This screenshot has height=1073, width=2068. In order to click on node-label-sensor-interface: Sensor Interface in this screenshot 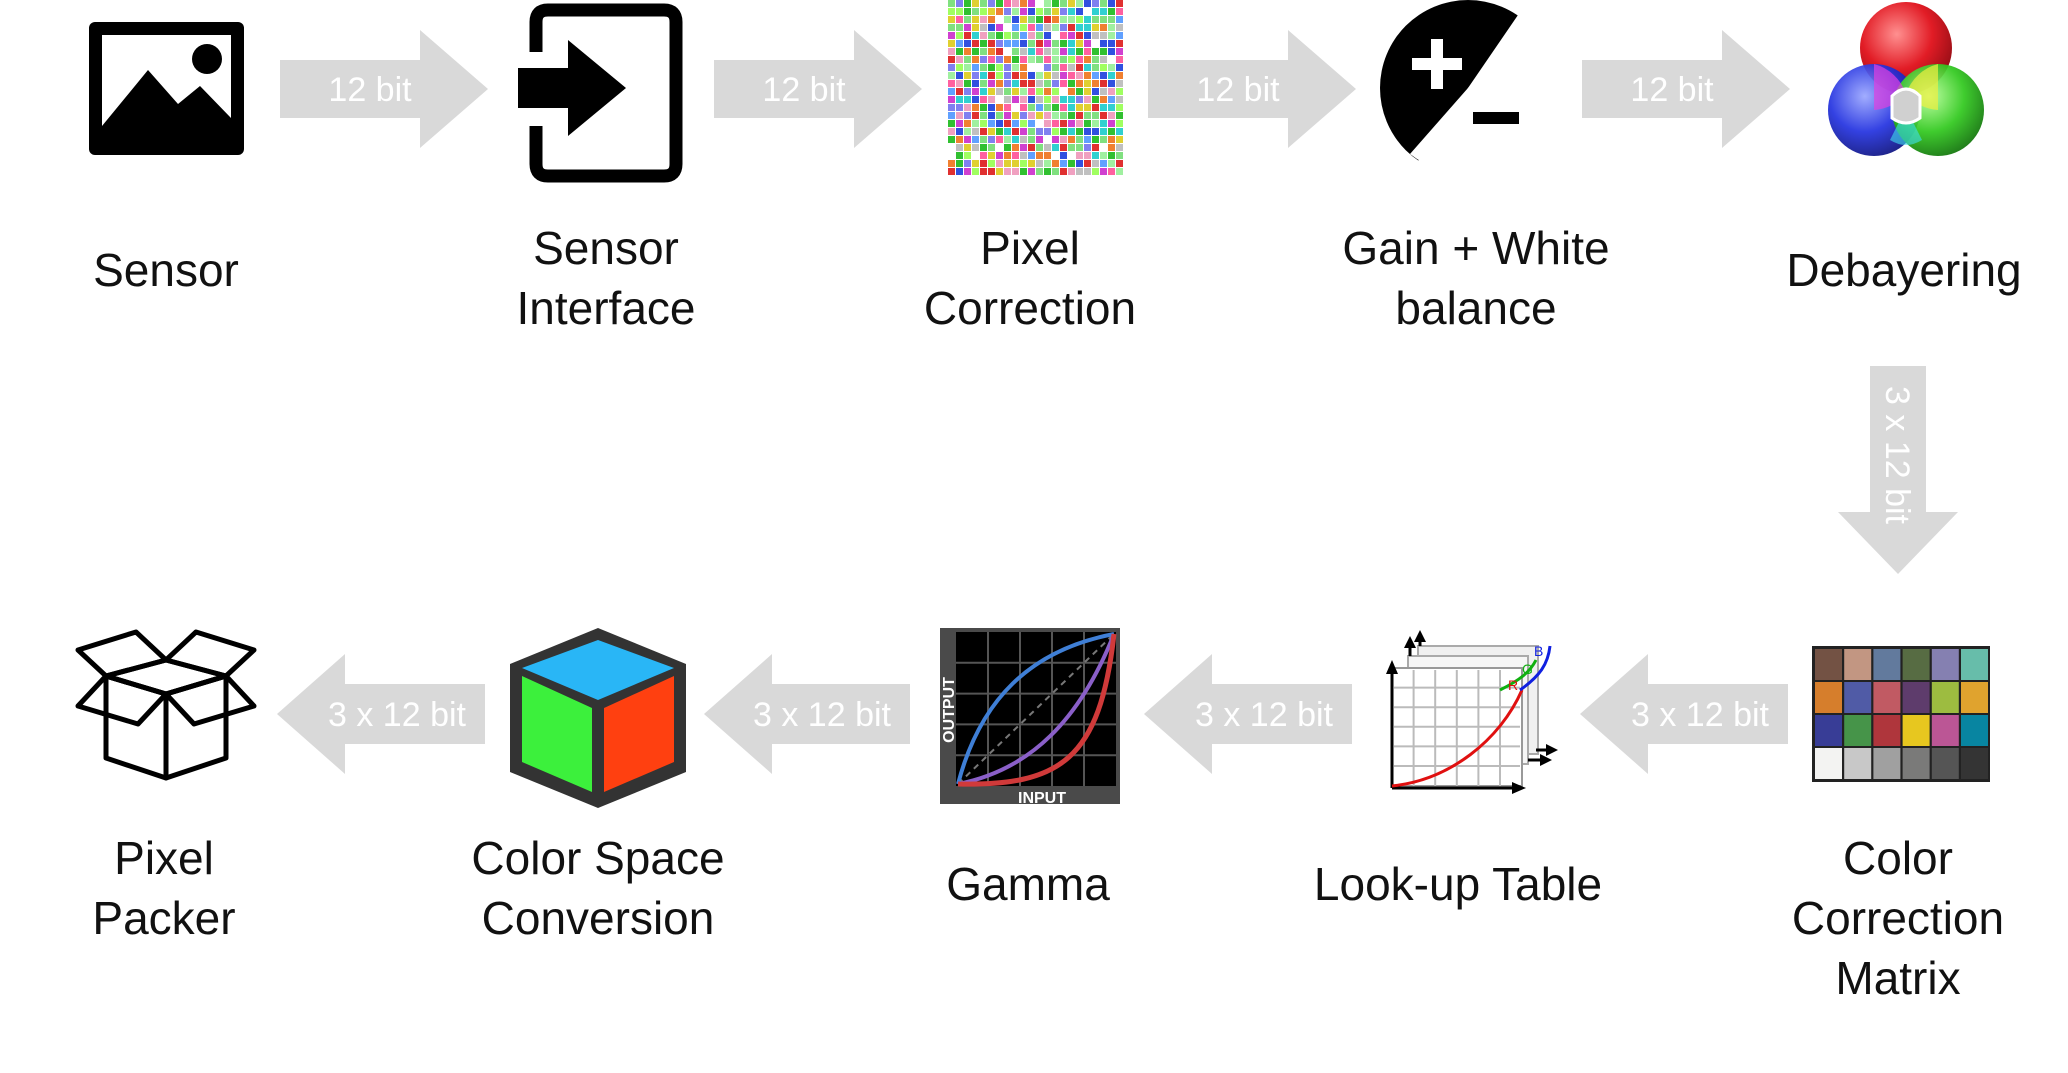, I will do `click(606, 278)`.